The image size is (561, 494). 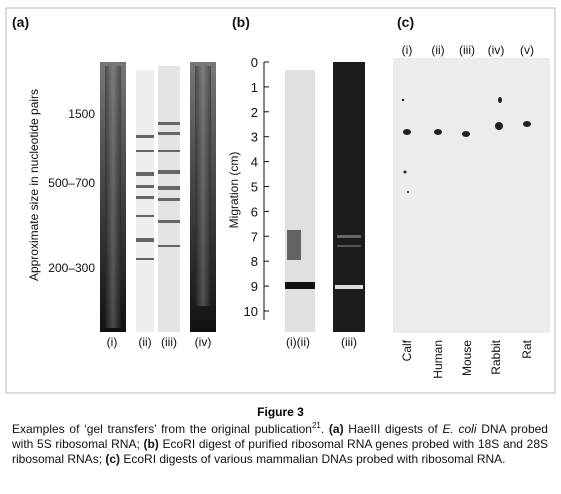 I want to click on tick-label: 5, so click(x=254, y=187).